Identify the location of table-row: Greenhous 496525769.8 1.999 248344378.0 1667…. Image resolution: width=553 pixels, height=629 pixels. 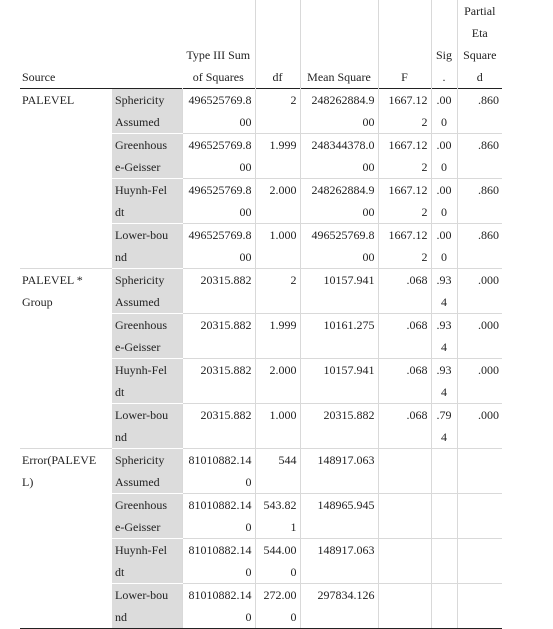
(261, 144).